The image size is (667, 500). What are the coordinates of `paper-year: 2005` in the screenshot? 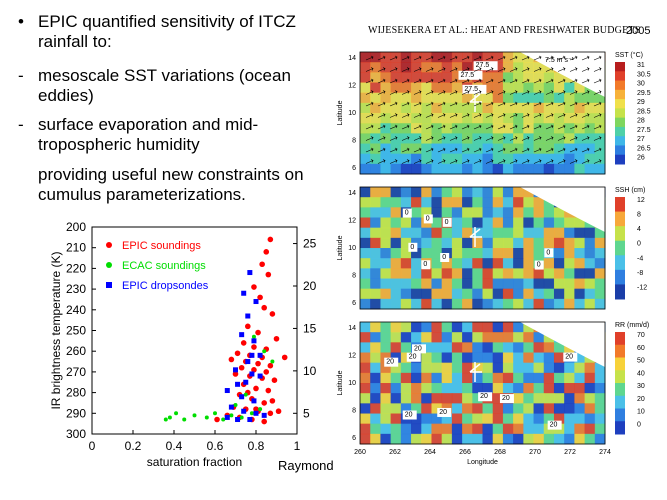 It's located at (638, 31).